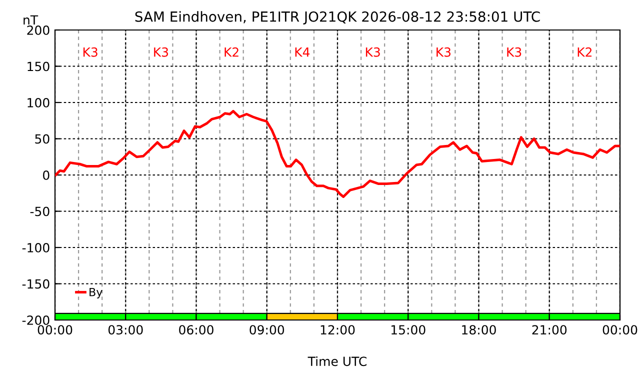 The height and width of the screenshot is (376, 642). Describe the element at coordinates (408, 330) in the screenshot. I see `x-tick-label: 15:00` at that location.